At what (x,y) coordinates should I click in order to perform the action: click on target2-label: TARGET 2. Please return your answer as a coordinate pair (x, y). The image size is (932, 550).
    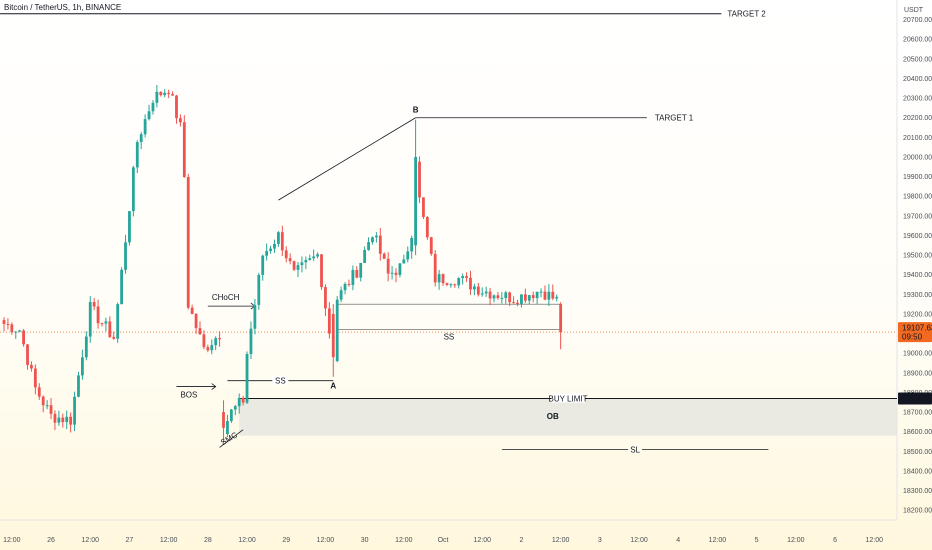
    Looking at the image, I should click on (746, 14).